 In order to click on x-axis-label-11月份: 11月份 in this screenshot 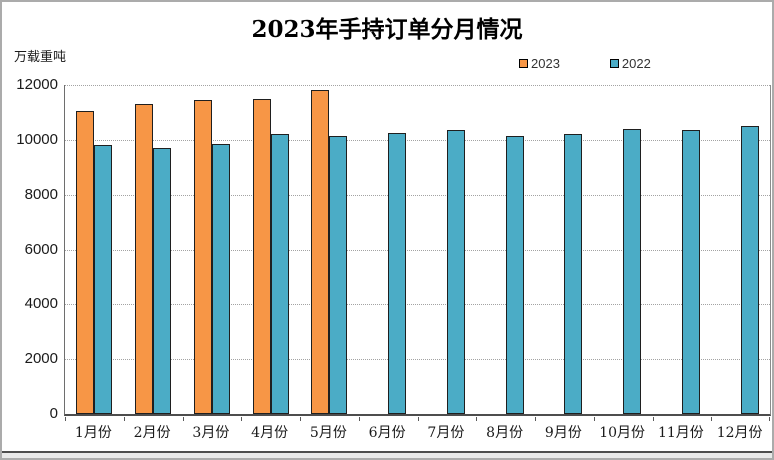, I will do `click(680, 433)`.